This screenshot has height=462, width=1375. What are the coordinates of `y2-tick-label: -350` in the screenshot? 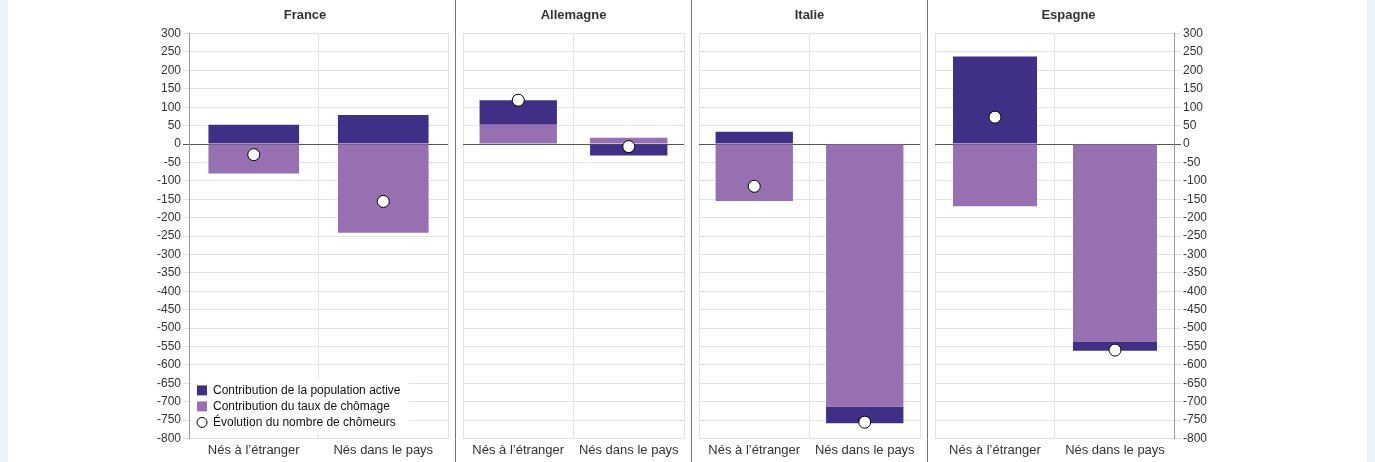 It's located at (1195, 272).